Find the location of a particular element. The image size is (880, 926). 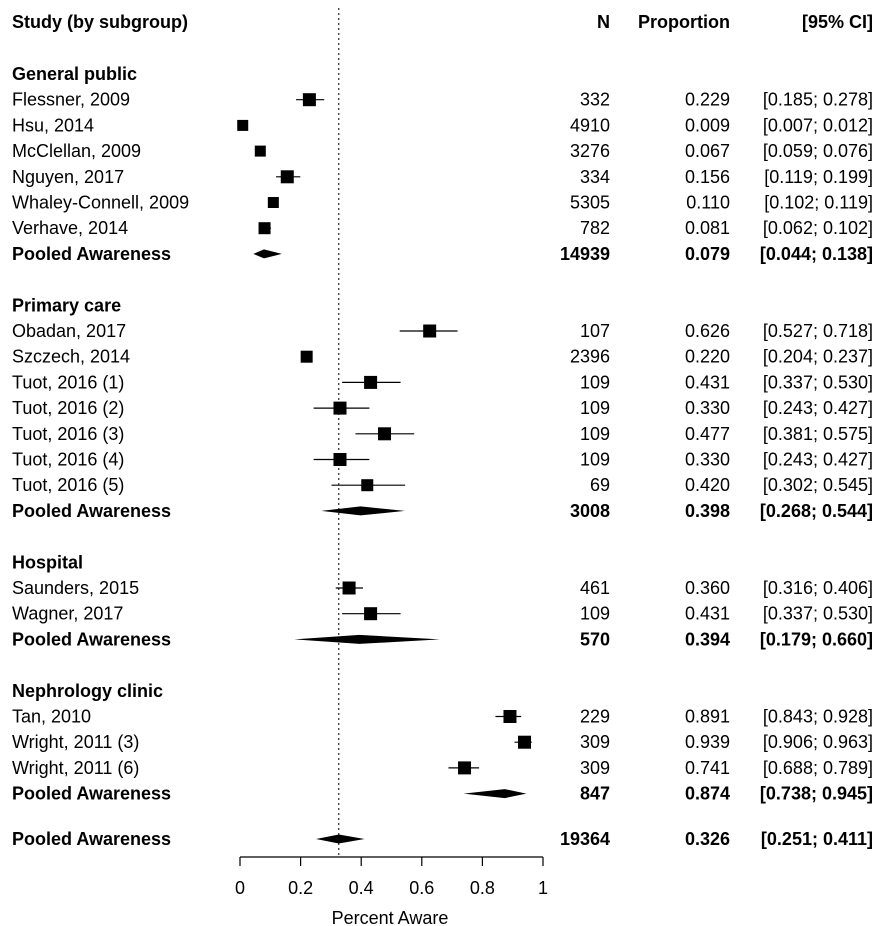

study-label: Whaley-Connell, 2009 is located at coordinates (100, 203).